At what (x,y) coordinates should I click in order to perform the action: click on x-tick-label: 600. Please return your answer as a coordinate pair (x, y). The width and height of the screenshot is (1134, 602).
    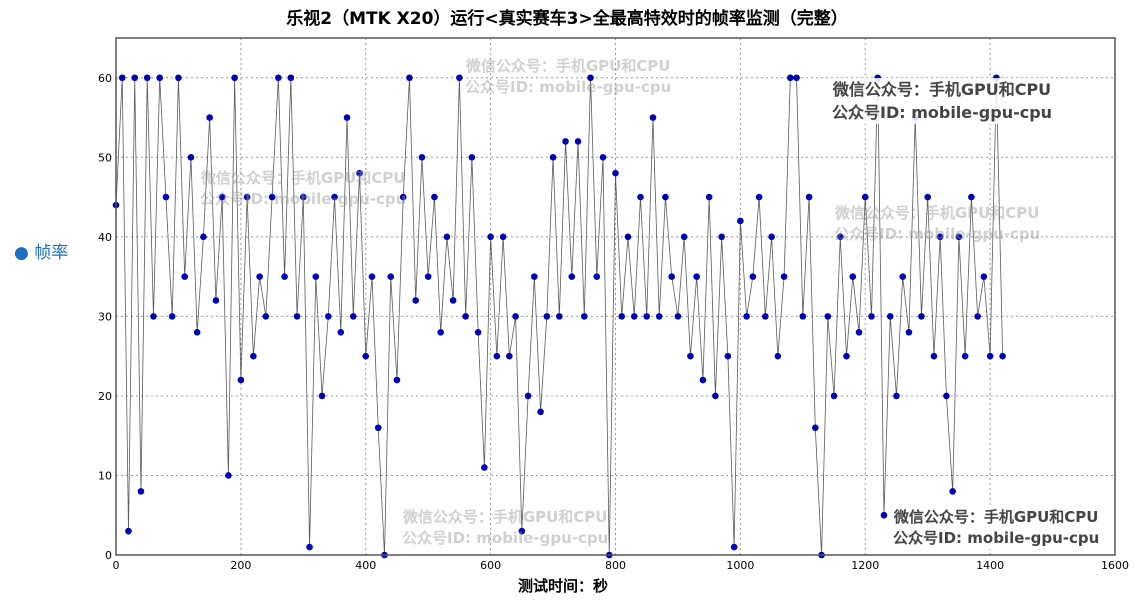
    Looking at the image, I should click on (490, 565).